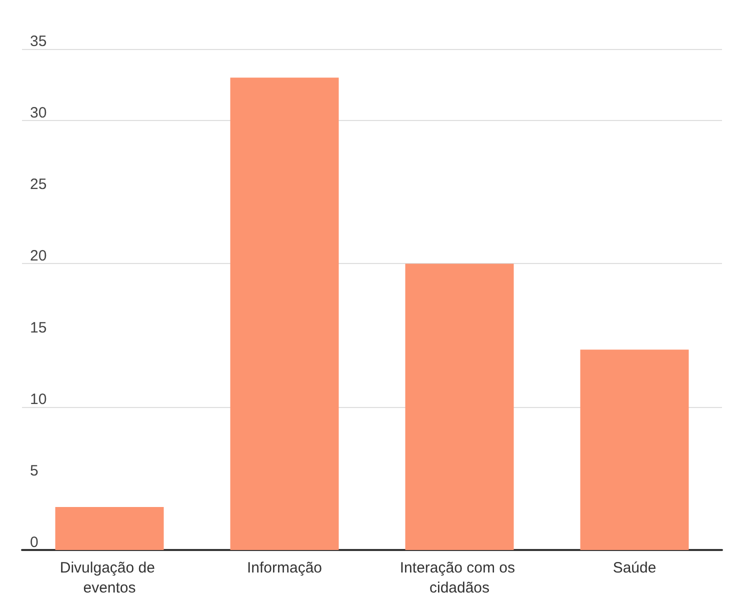  Describe the element at coordinates (38, 113) in the screenshot. I see `y-tick-label: 30` at that location.